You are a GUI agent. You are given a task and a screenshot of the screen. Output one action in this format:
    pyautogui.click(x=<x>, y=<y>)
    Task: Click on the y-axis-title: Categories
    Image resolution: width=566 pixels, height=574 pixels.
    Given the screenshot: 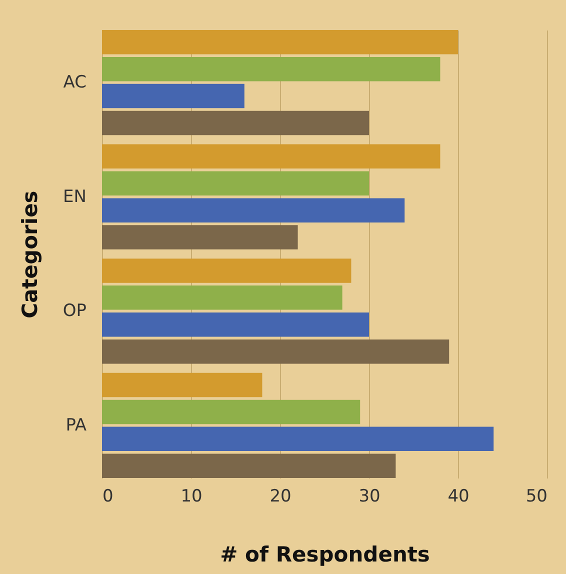 What is the action you would take?
    pyautogui.click(x=30, y=254)
    